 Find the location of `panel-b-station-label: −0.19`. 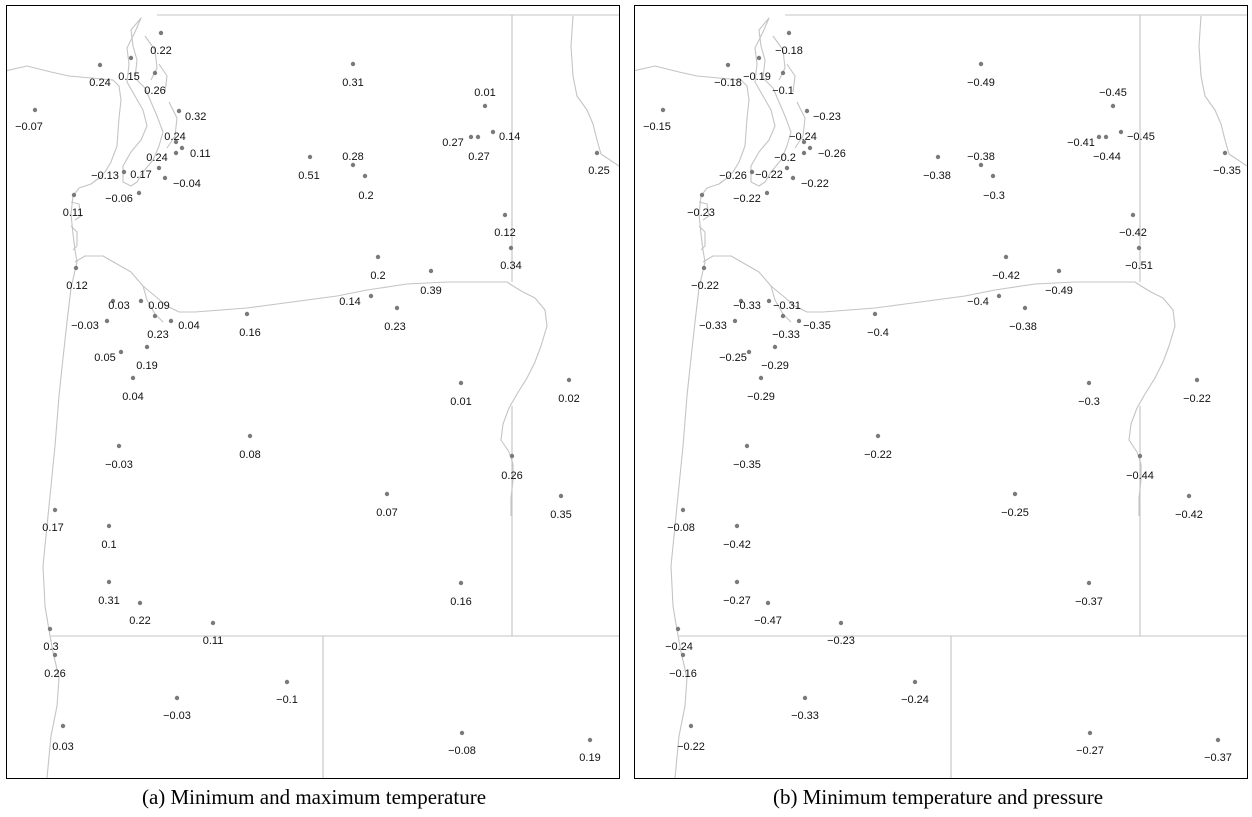

panel-b-station-label: −0.19 is located at coordinates (757, 77).